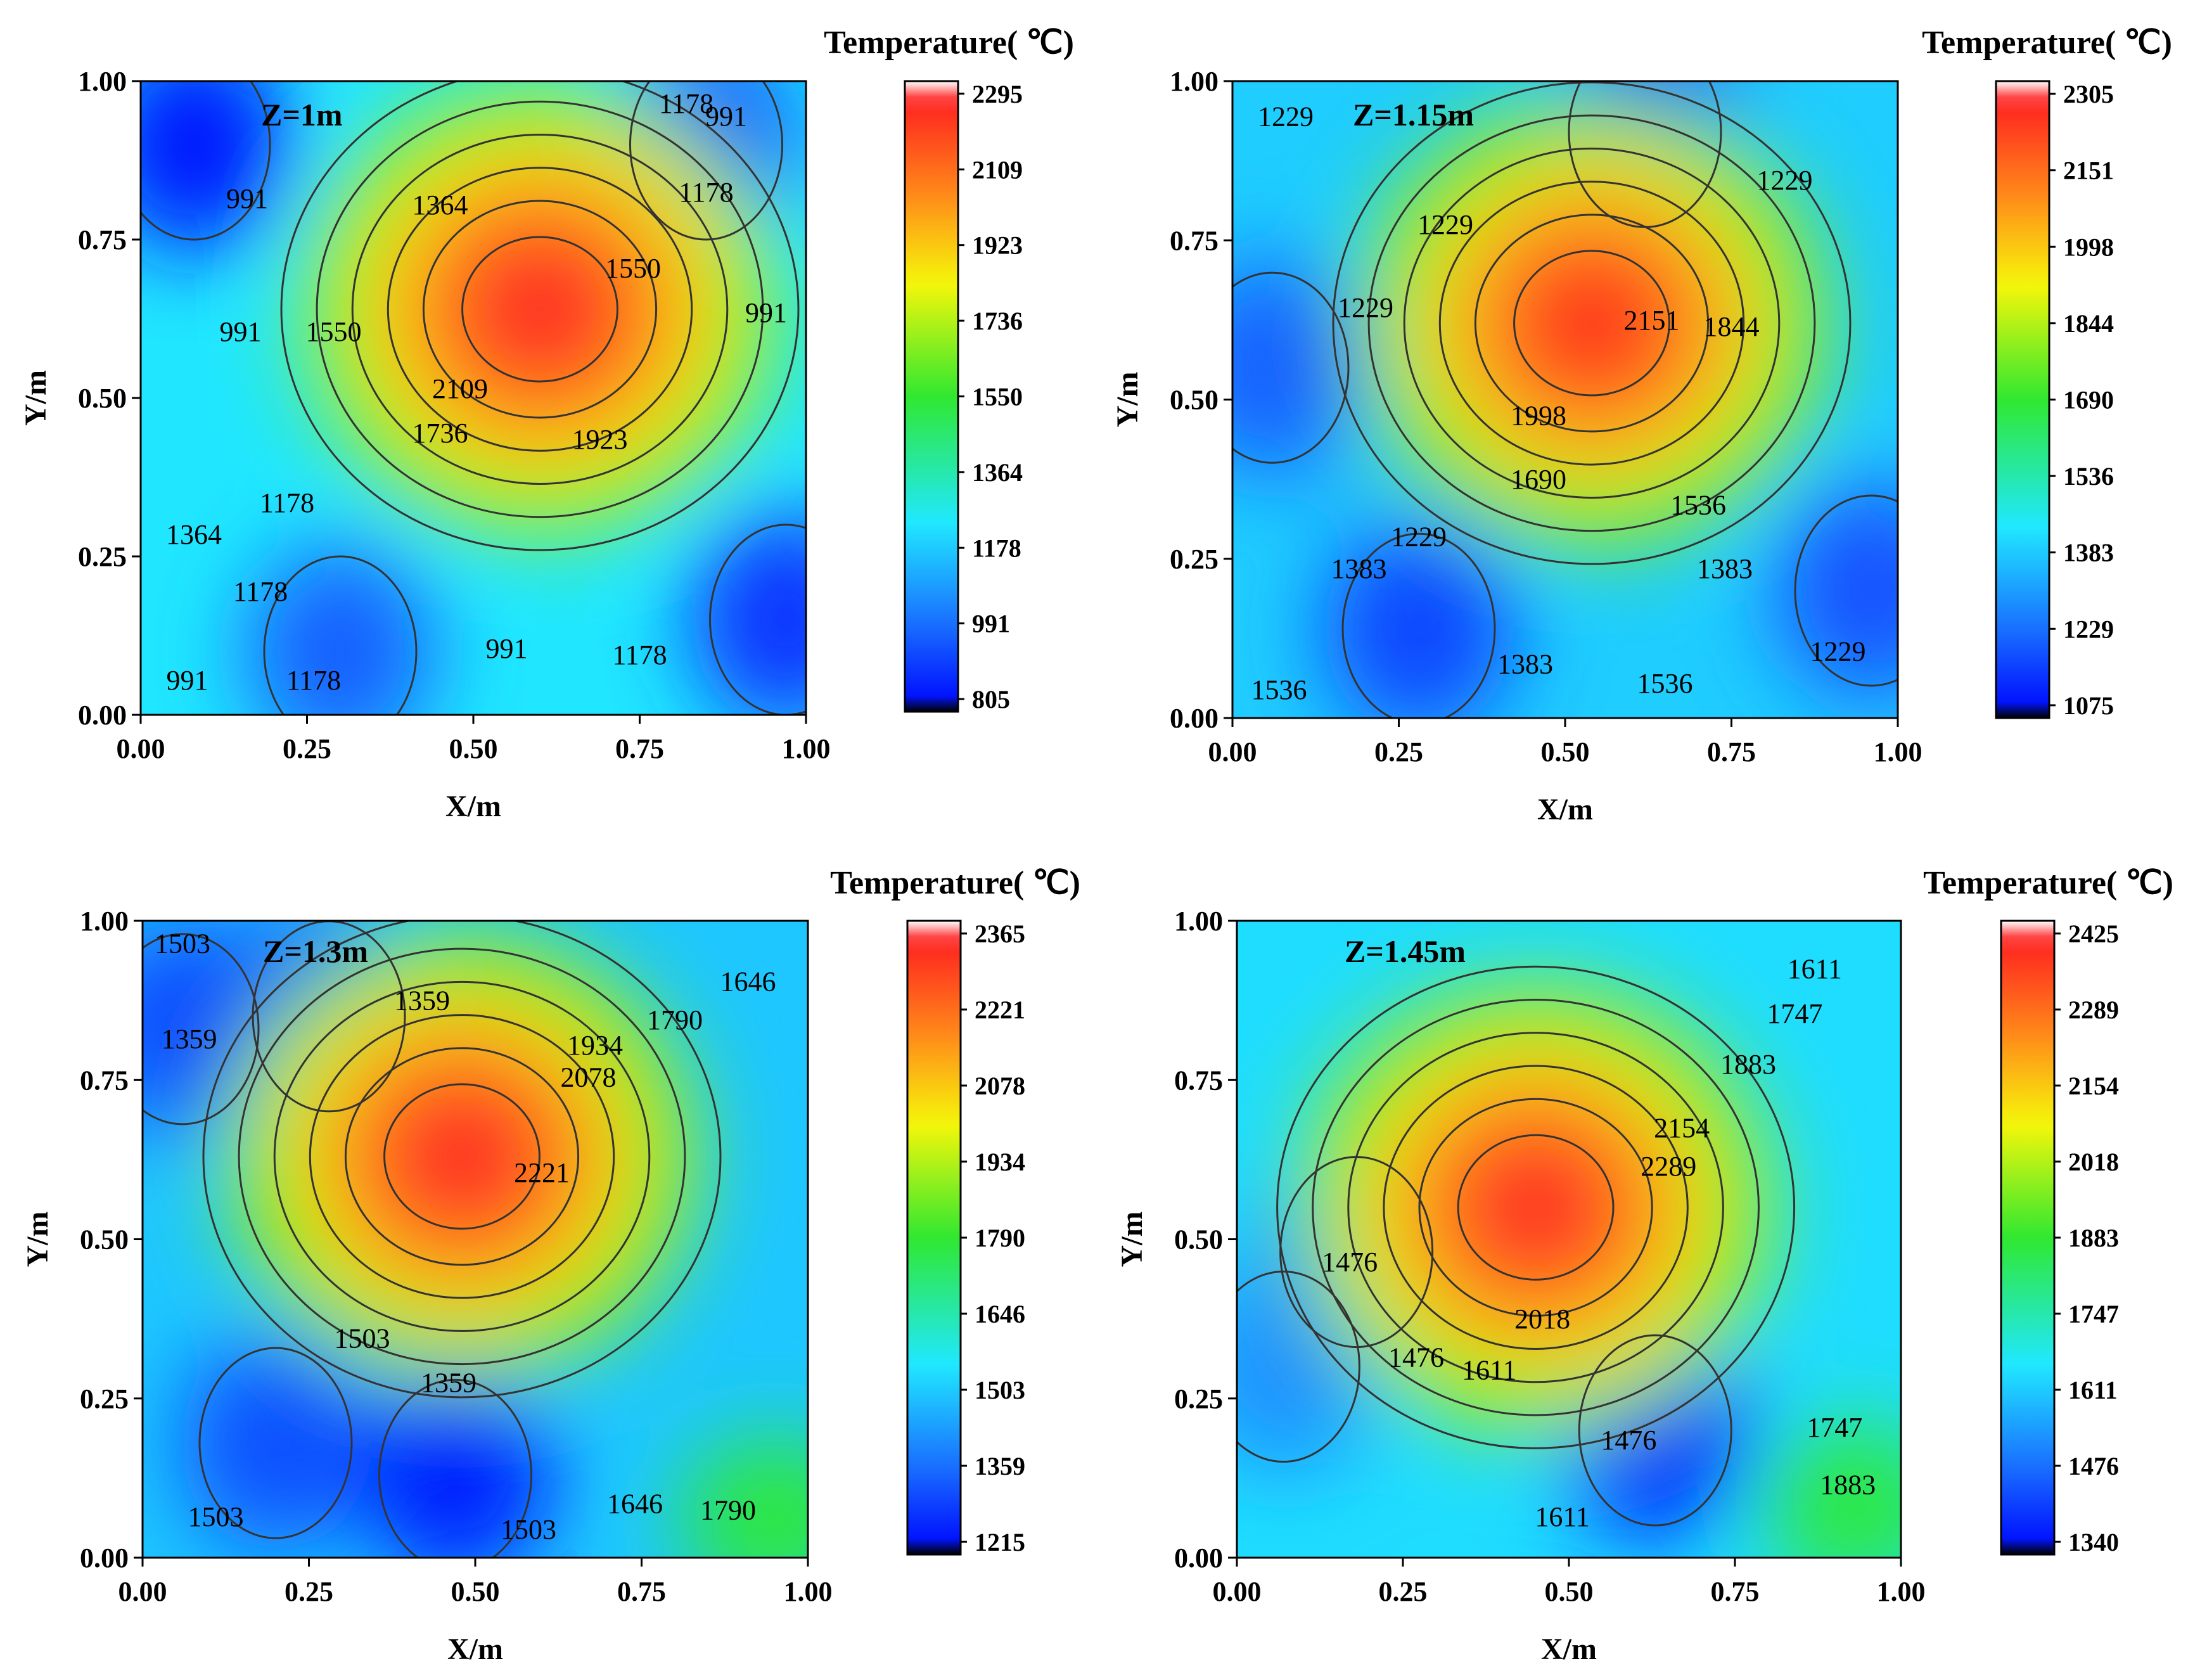 This screenshot has height=1680, width=2188. What do you see at coordinates (1000, 1162) in the screenshot?
I see `colorbar-tick-label: 1934` at bounding box center [1000, 1162].